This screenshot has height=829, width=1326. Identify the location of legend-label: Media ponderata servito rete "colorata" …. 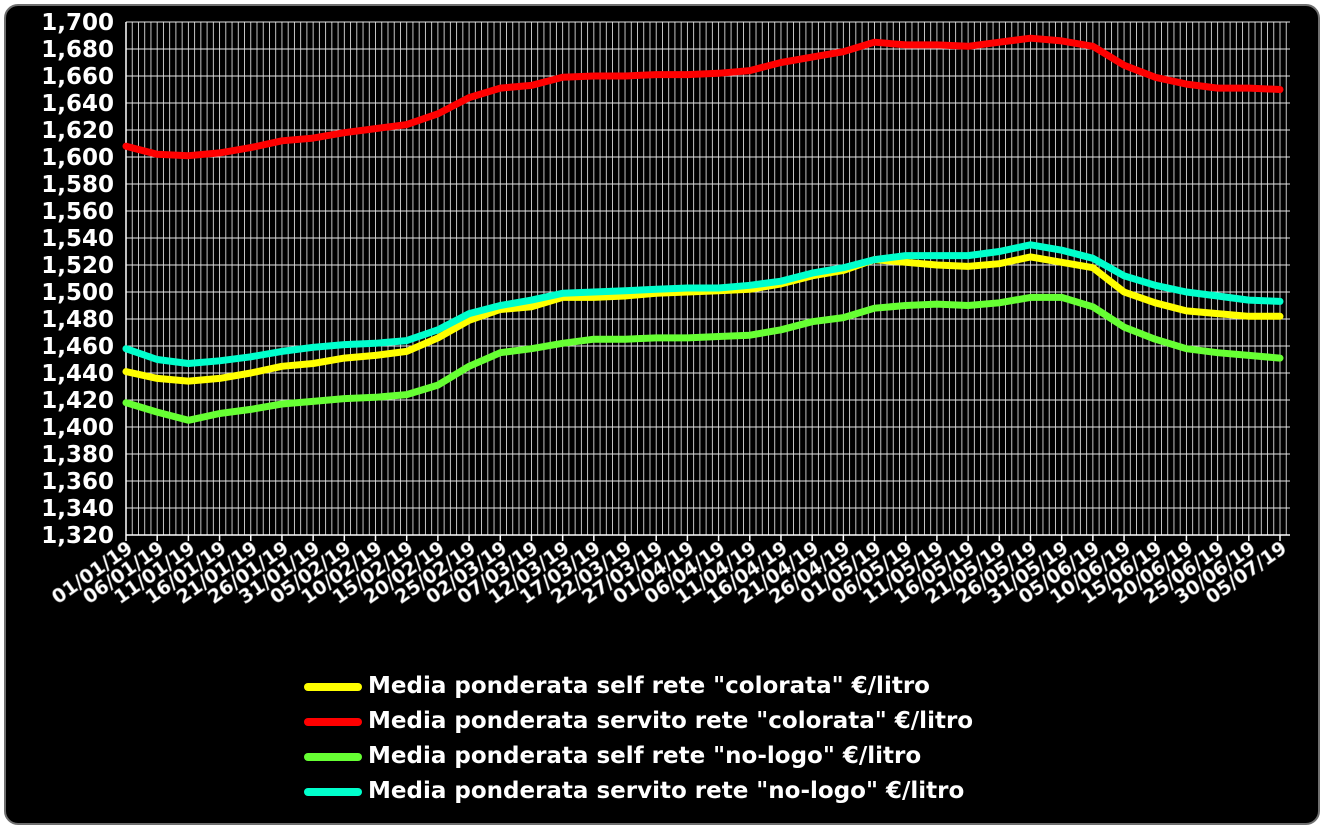
(671, 721).